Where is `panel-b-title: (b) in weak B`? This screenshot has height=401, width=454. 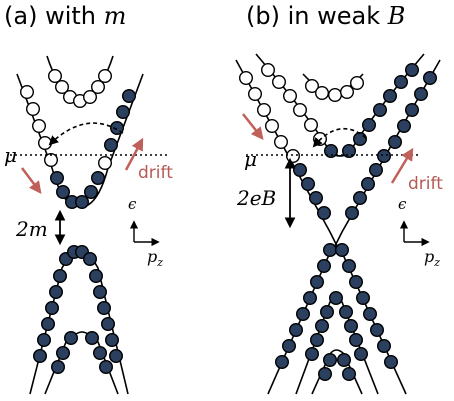 panel-b-title: (b) in weak B is located at coordinates (325, 16).